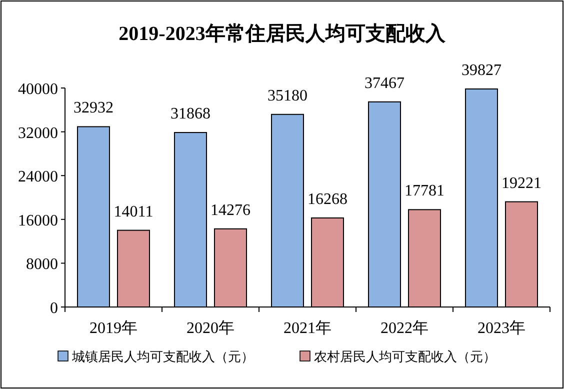 The width and height of the screenshot is (564, 389). I want to click on data-label: 32932, so click(94, 108).